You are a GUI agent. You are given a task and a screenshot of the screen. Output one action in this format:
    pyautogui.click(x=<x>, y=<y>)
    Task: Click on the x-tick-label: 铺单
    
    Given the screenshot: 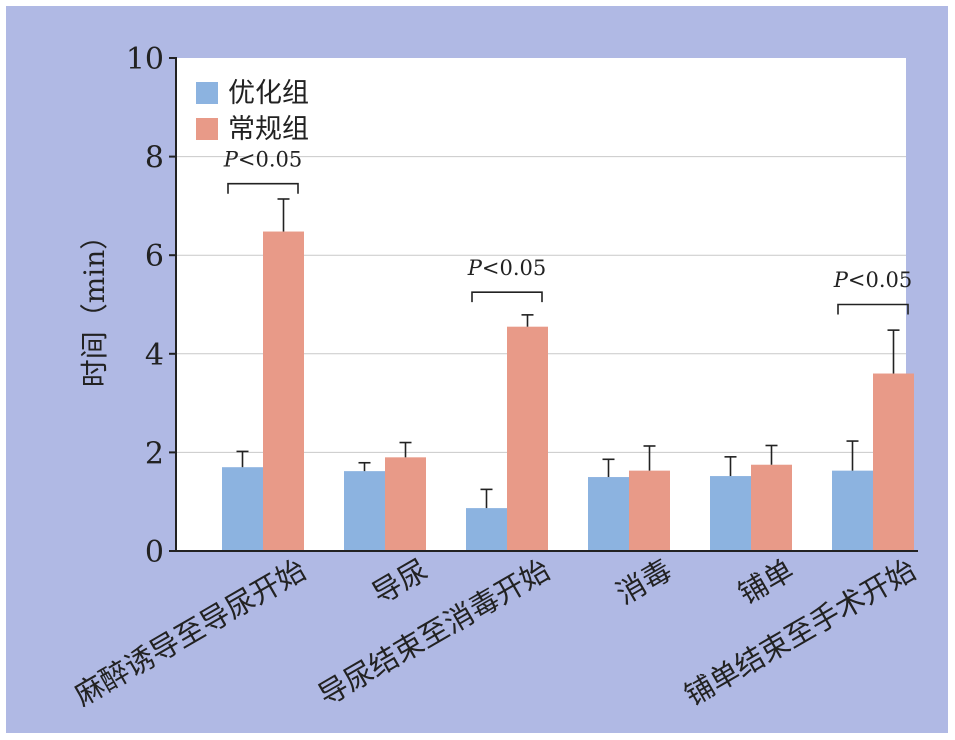 What is the action you would take?
    pyautogui.click(x=765, y=582)
    